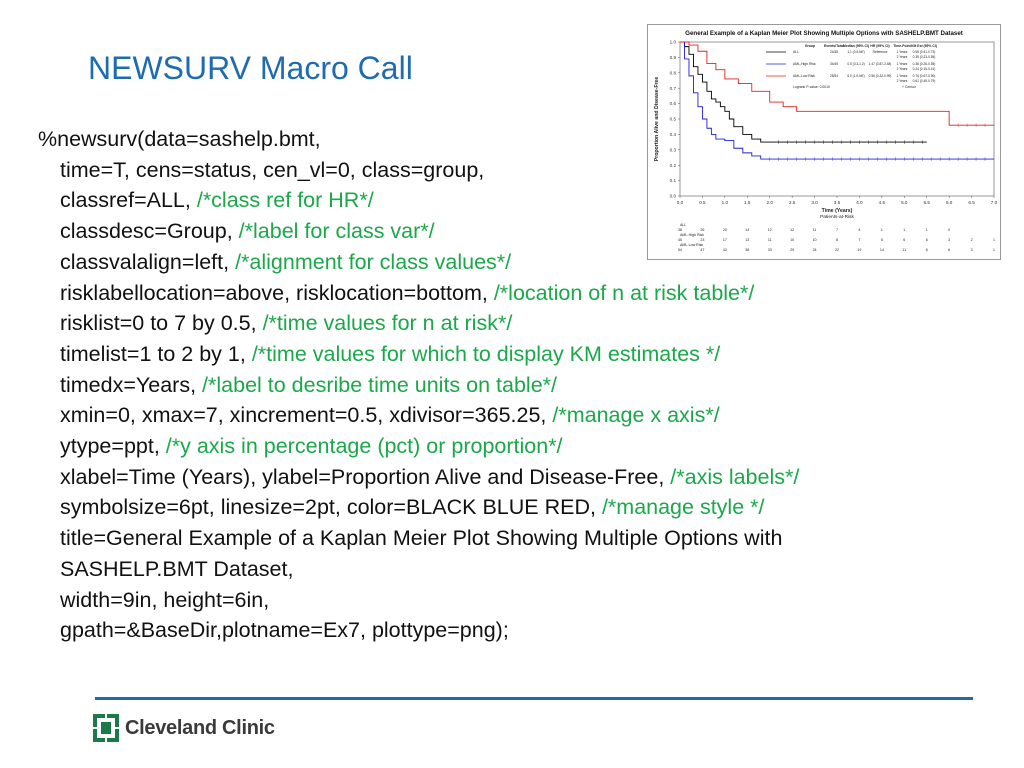 The image size is (1024, 768). Describe the element at coordinates (106, 728) in the screenshot. I see `cleveland-clinic-logo-icon` at that location.